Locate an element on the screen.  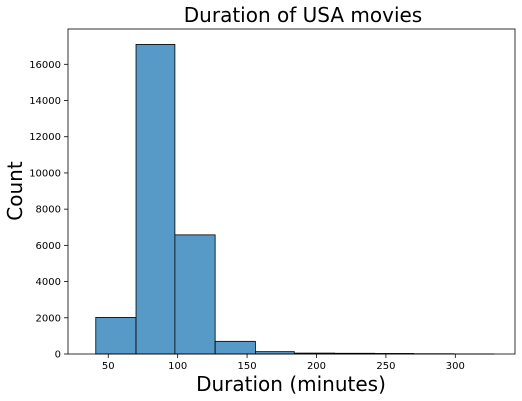
y-axis-label: Count is located at coordinates (15, 191).